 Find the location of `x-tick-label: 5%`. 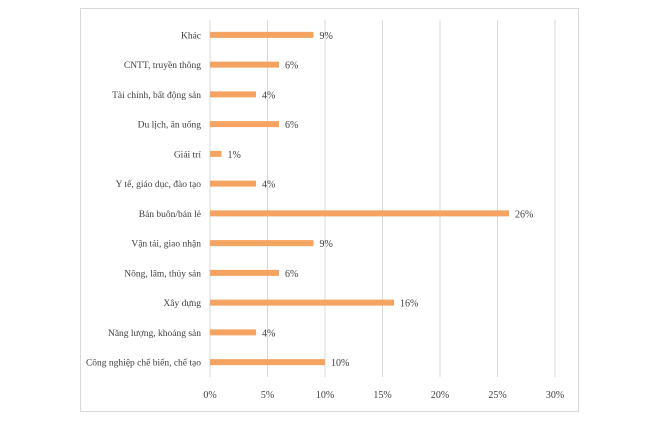

x-tick-label: 5% is located at coordinates (267, 395).